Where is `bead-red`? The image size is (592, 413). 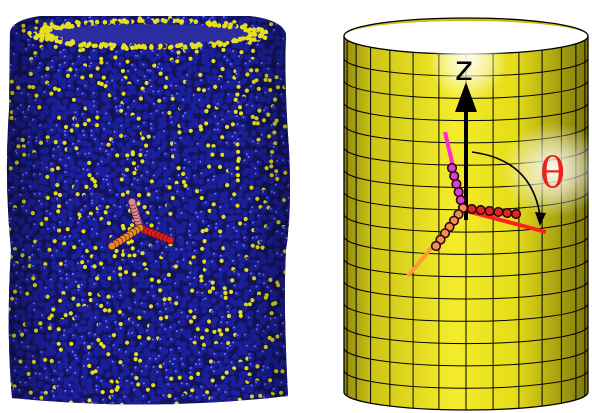
bead-red is located at coordinates (489, 211).